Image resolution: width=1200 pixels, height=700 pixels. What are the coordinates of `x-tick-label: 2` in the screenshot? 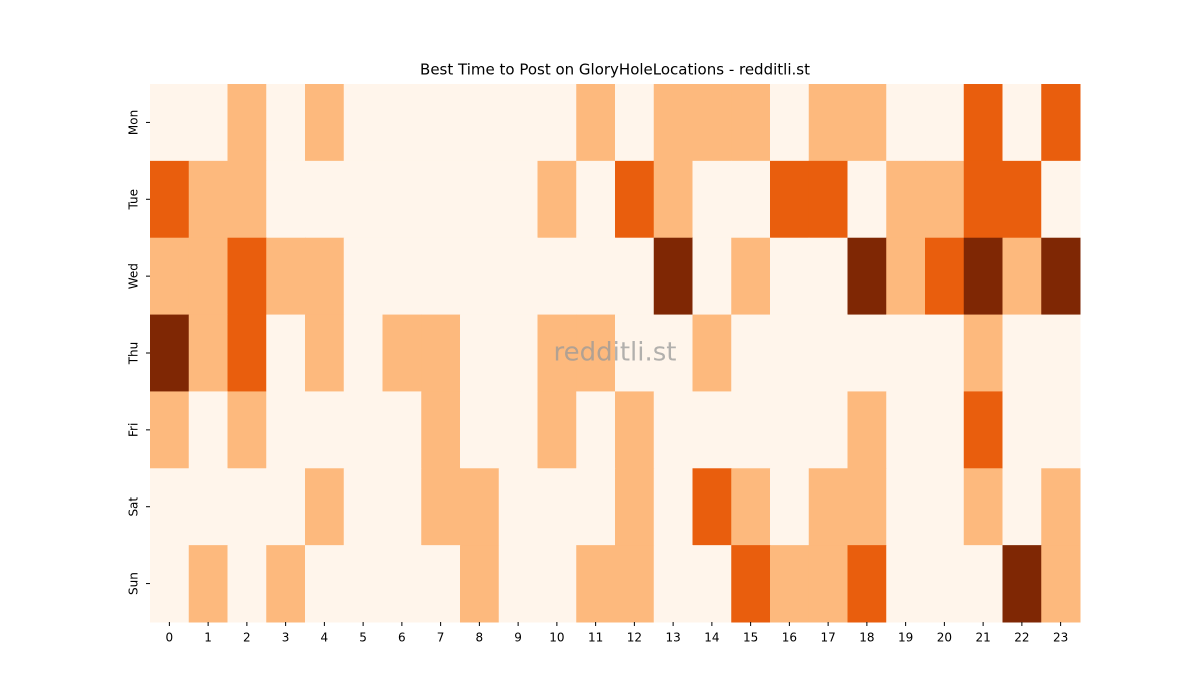 It's located at (247, 638).